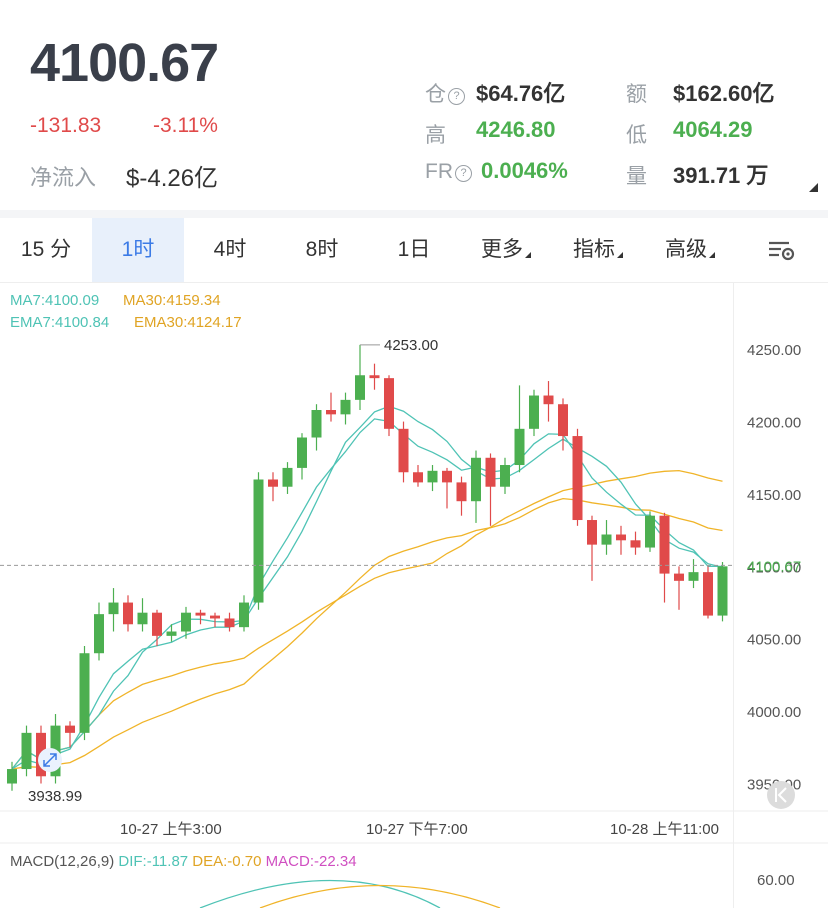  Describe the element at coordinates (506, 250) in the screenshot. I see `tab-more: 更多` at that location.